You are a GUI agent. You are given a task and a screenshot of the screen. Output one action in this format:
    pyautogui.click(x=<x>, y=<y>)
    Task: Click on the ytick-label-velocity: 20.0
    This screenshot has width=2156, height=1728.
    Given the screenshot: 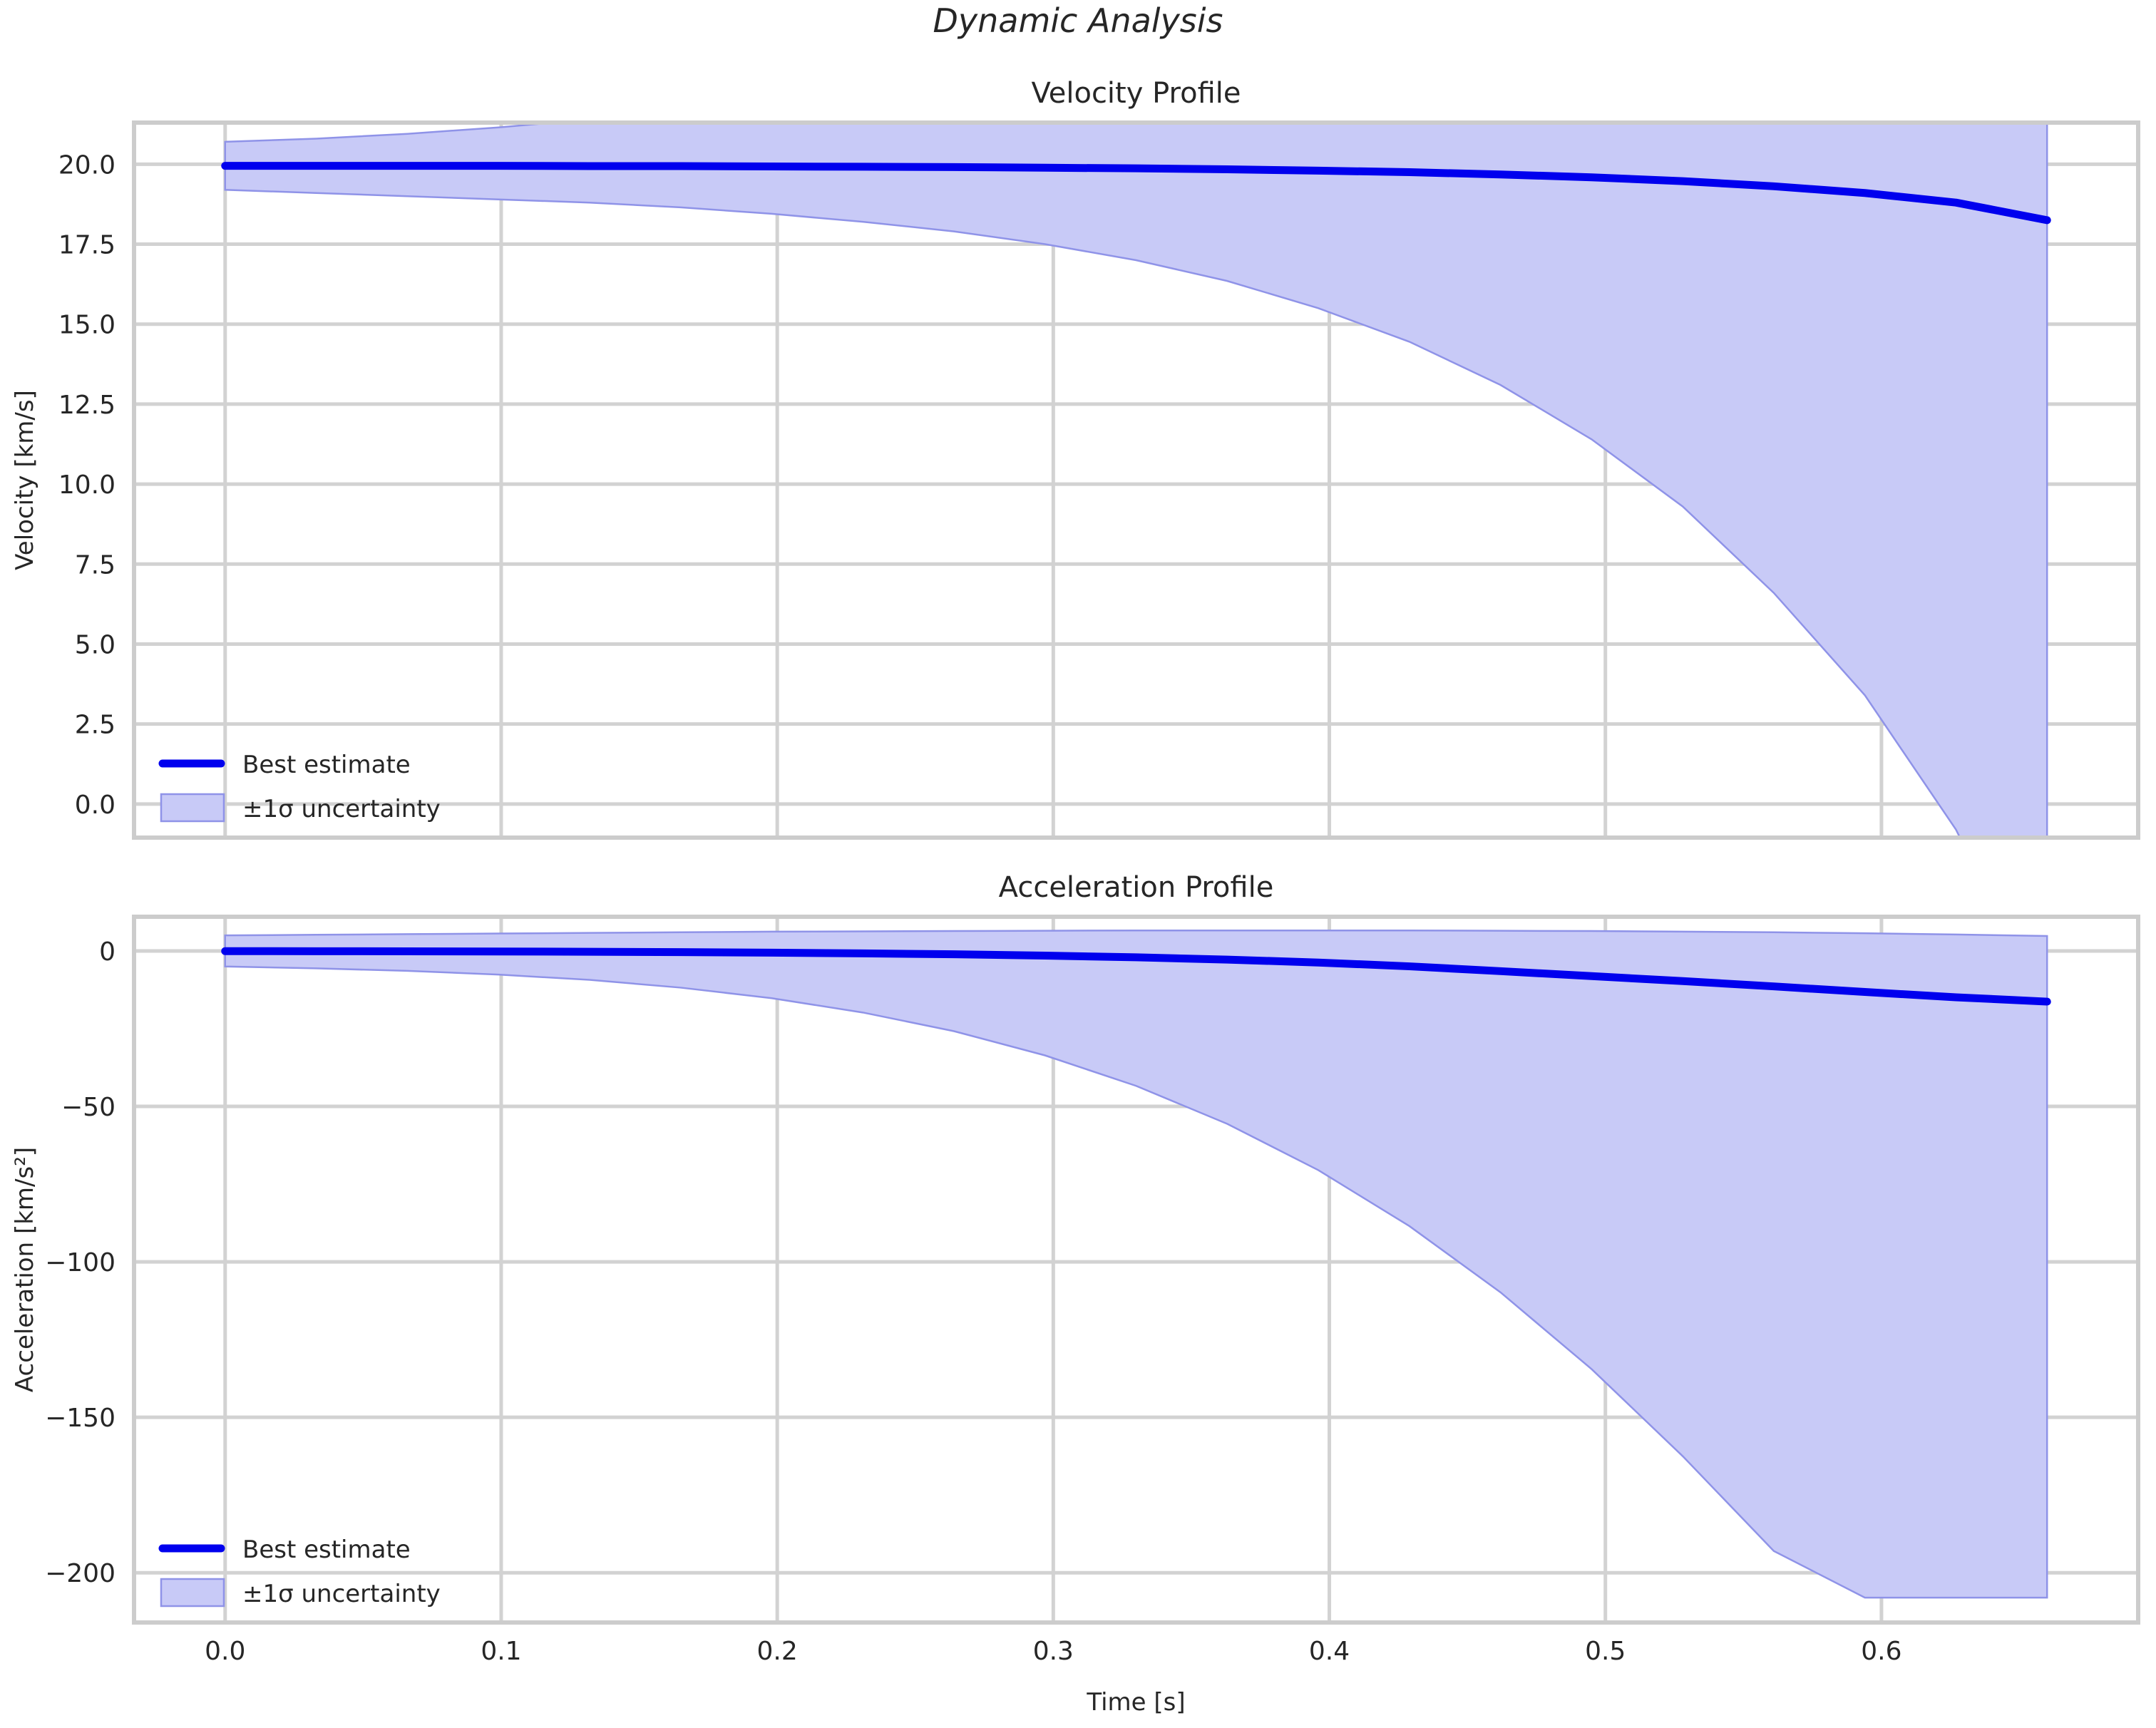 What is the action you would take?
    pyautogui.click(x=86, y=165)
    